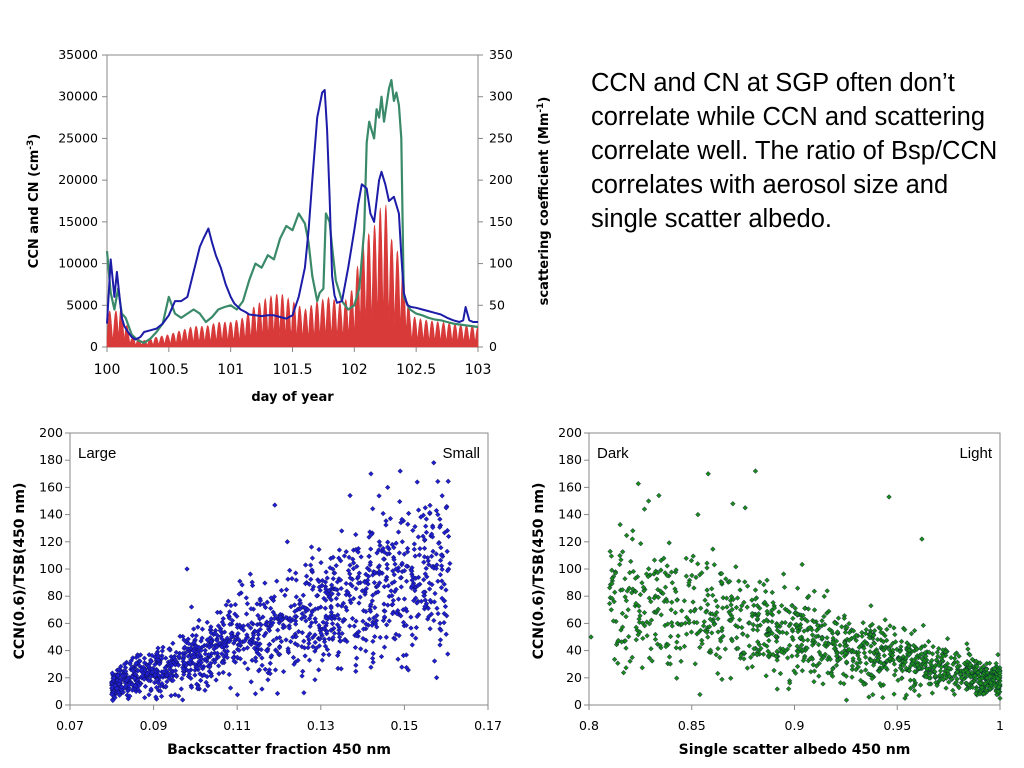 Image resolution: width=1024 pixels, height=768 pixels. Describe the element at coordinates (497, 304) in the screenshot. I see `y2-tick-label: 50` at that location.